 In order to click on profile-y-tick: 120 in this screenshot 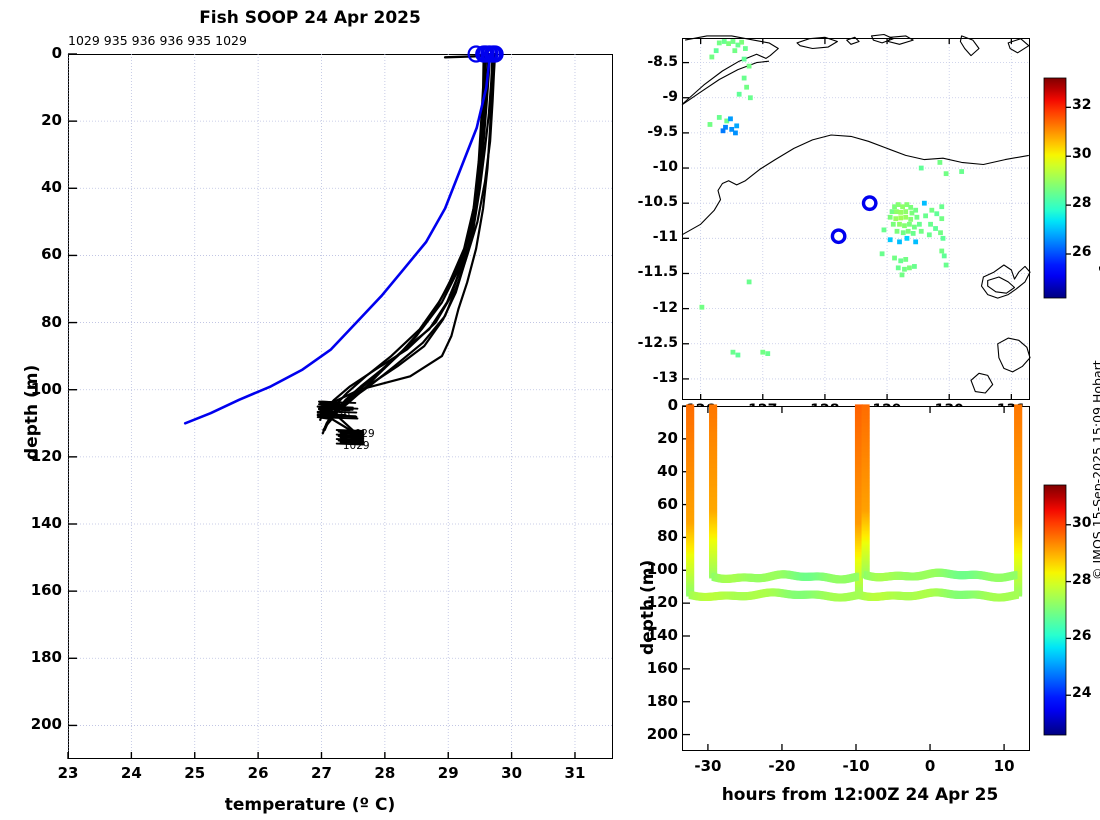, I will do `click(46, 455)`.